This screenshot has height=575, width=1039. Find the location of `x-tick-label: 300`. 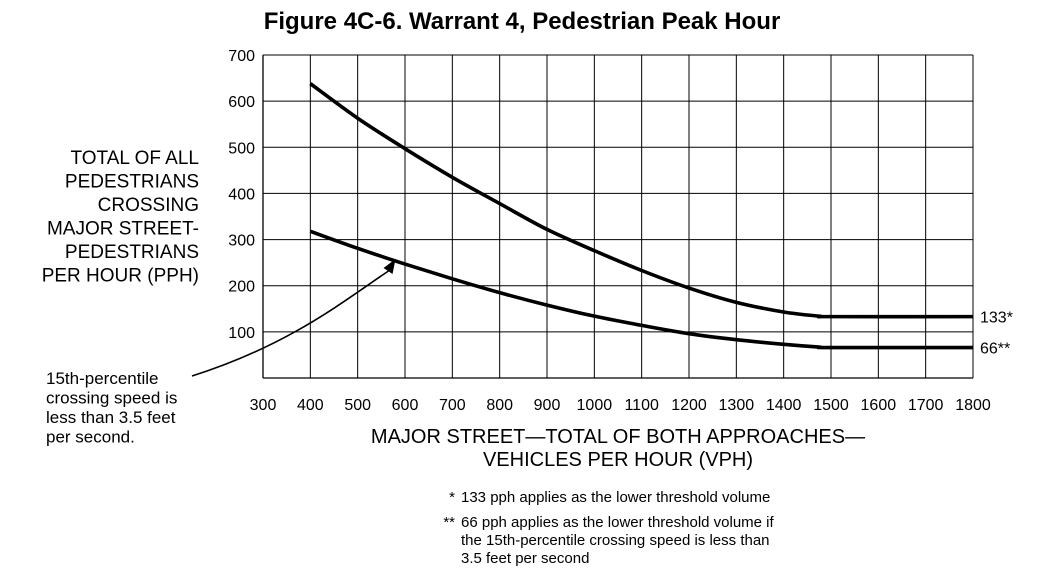

x-tick-label: 300 is located at coordinates (263, 405).